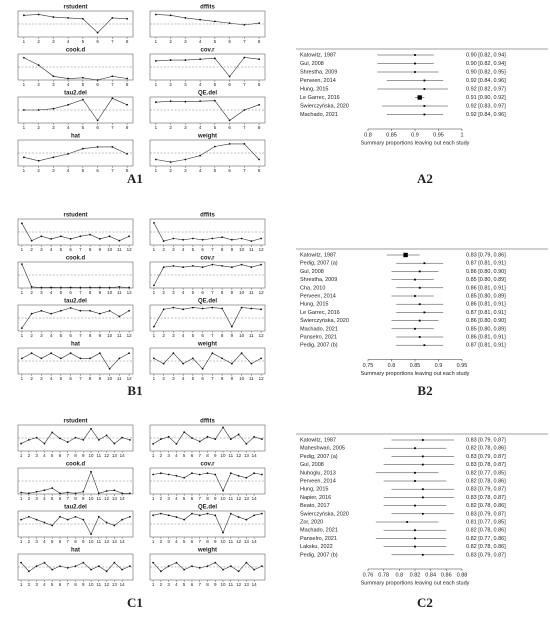 Image resolution: width=550 pixels, height=633 pixels. What do you see at coordinates (439, 366) in the screenshot?
I see `x-tick-label: 0.9` at bounding box center [439, 366].